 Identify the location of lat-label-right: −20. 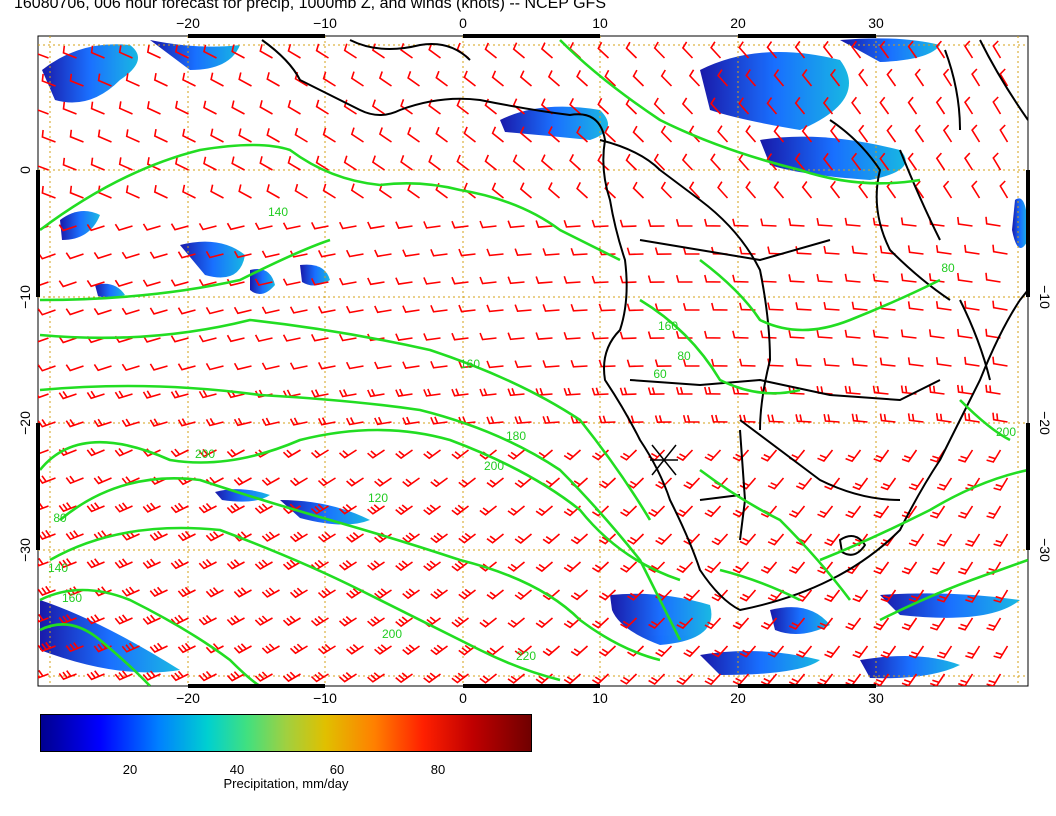
(1045, 423).